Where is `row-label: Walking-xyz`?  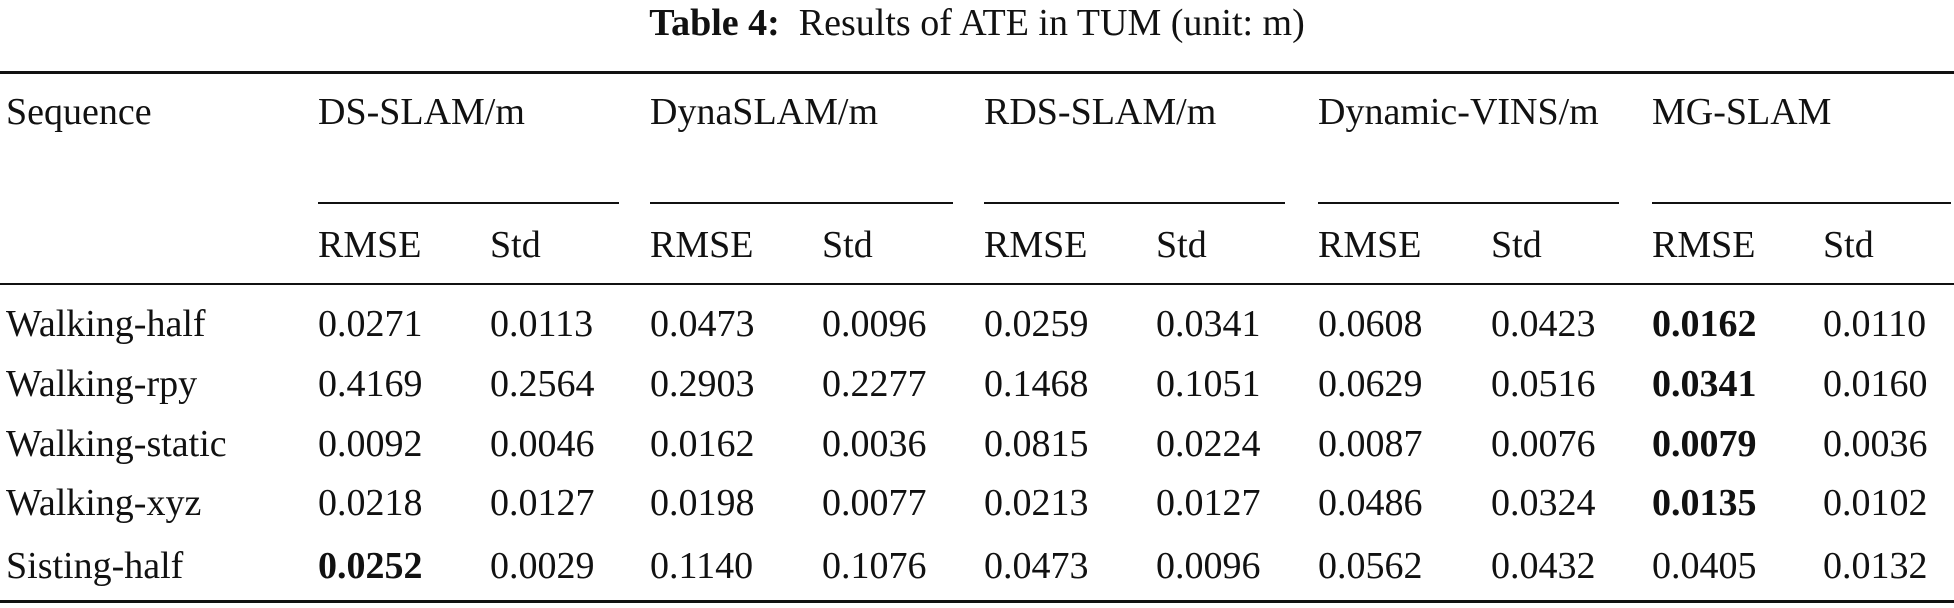 row-label: Walking-xyz is located at coordinates (104, 503).